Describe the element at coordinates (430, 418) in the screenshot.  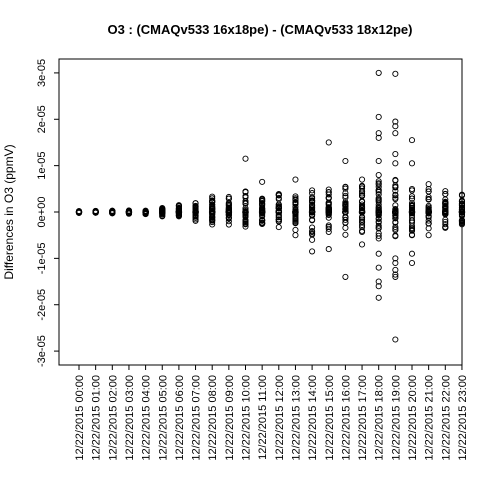
I see `x-tick-label: 12/22/2015 21:00` at that location.